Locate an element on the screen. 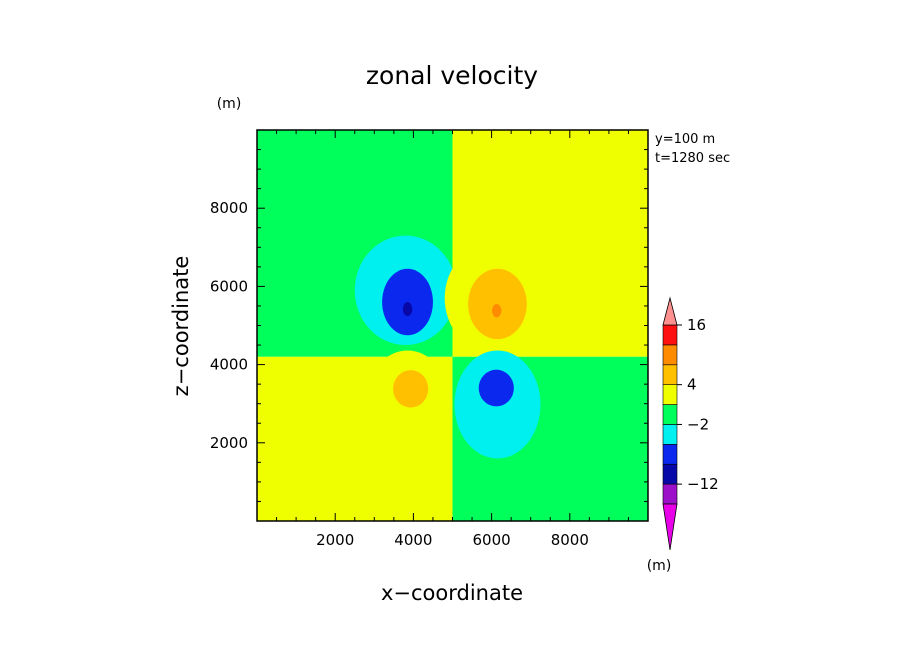  info-location: y=100 m is located at coordinates (685, 139).